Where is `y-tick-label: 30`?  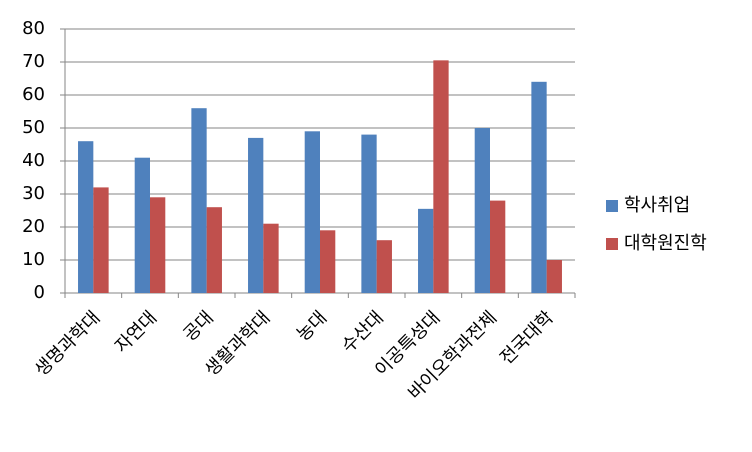
y-tick-label: 30 is located at coordinates (33, 193).